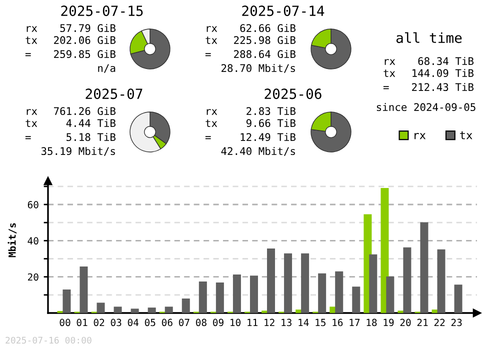  What do you see at coordinates (429, 38) in the screenshot?
I see `text: all time` at bounding box center [429, 38].